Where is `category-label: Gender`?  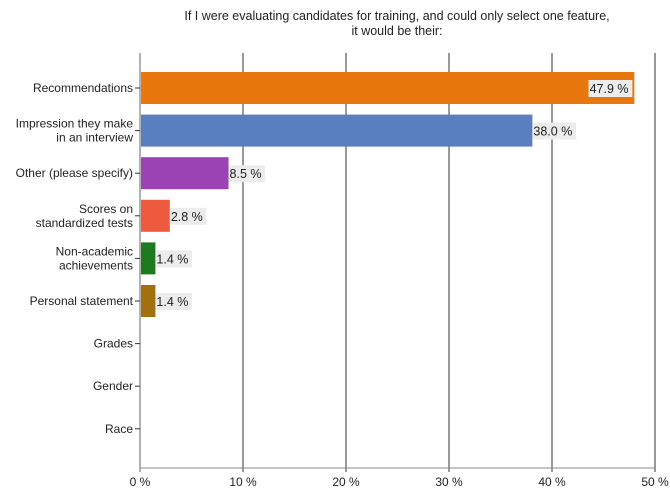
category-label: Gender is located at coordinates (113, 386).